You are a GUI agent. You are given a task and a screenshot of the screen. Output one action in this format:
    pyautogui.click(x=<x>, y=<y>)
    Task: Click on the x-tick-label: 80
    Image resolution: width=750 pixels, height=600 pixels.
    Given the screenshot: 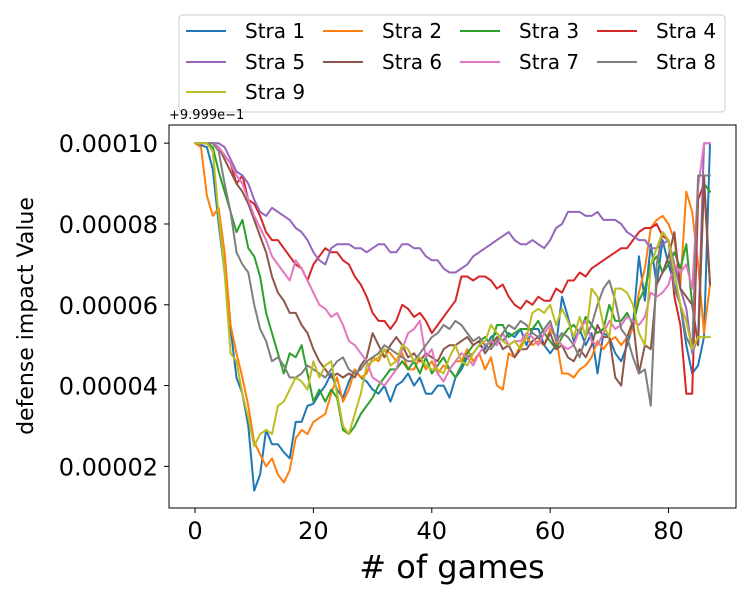 What is the action you would take?
    pyautogui.click(x=668, y=531)
    